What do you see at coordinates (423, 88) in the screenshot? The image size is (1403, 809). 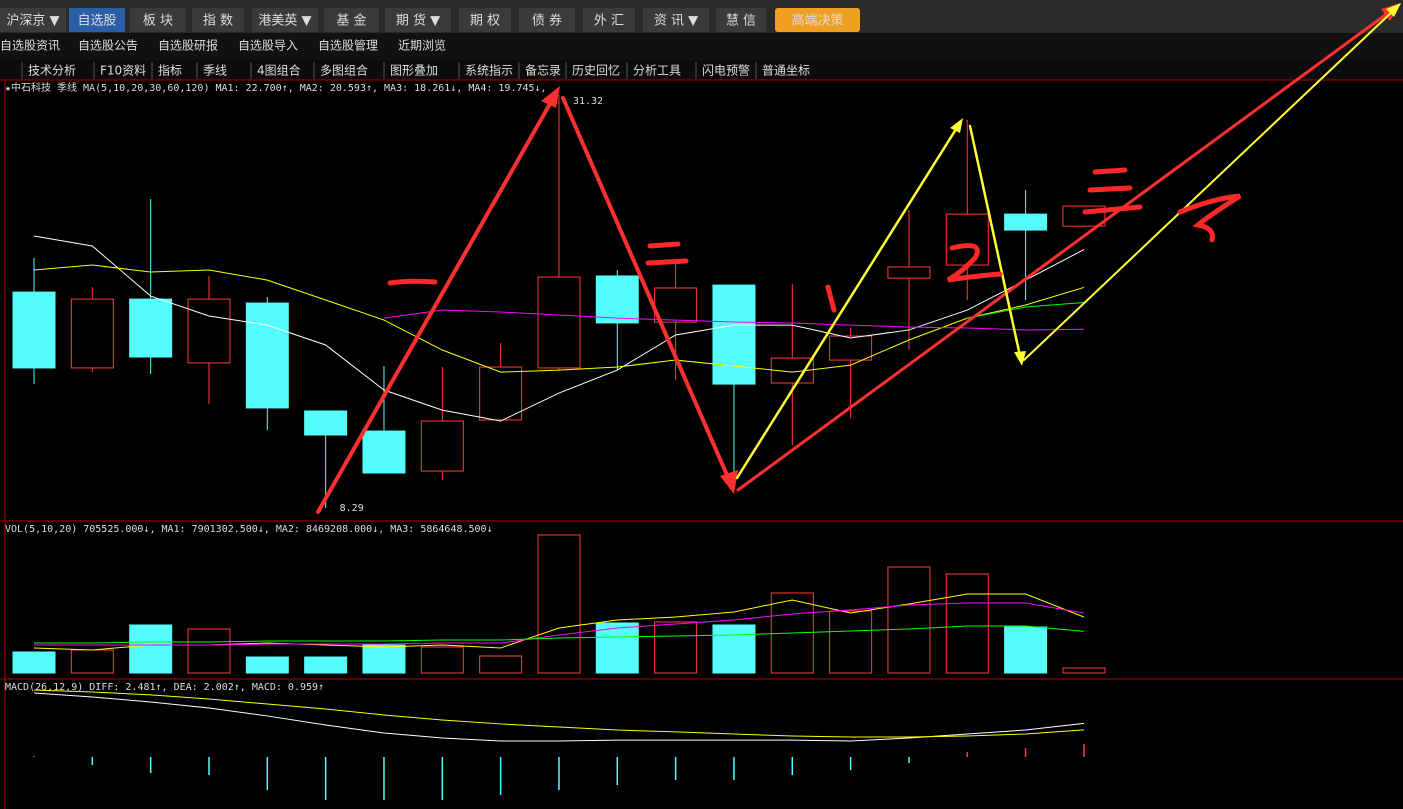 I see `legend-text: MA3: 18.261↓,` at bounding box center [423, 88].